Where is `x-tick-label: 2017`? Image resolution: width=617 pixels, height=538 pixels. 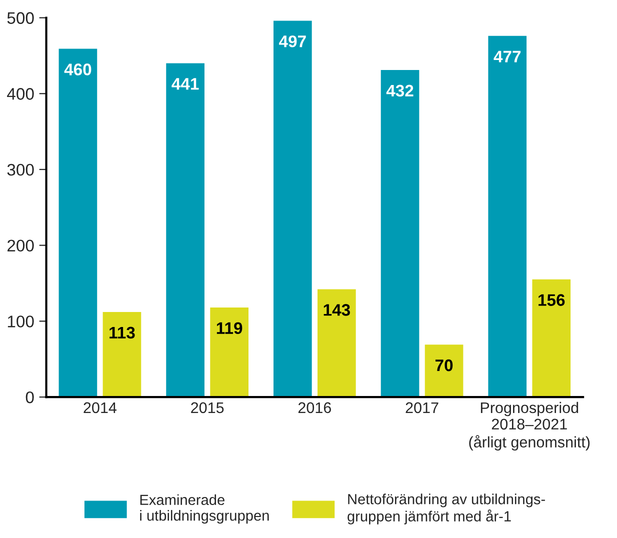 x-tick-label: 2017 is located at coordinates (422, 408).